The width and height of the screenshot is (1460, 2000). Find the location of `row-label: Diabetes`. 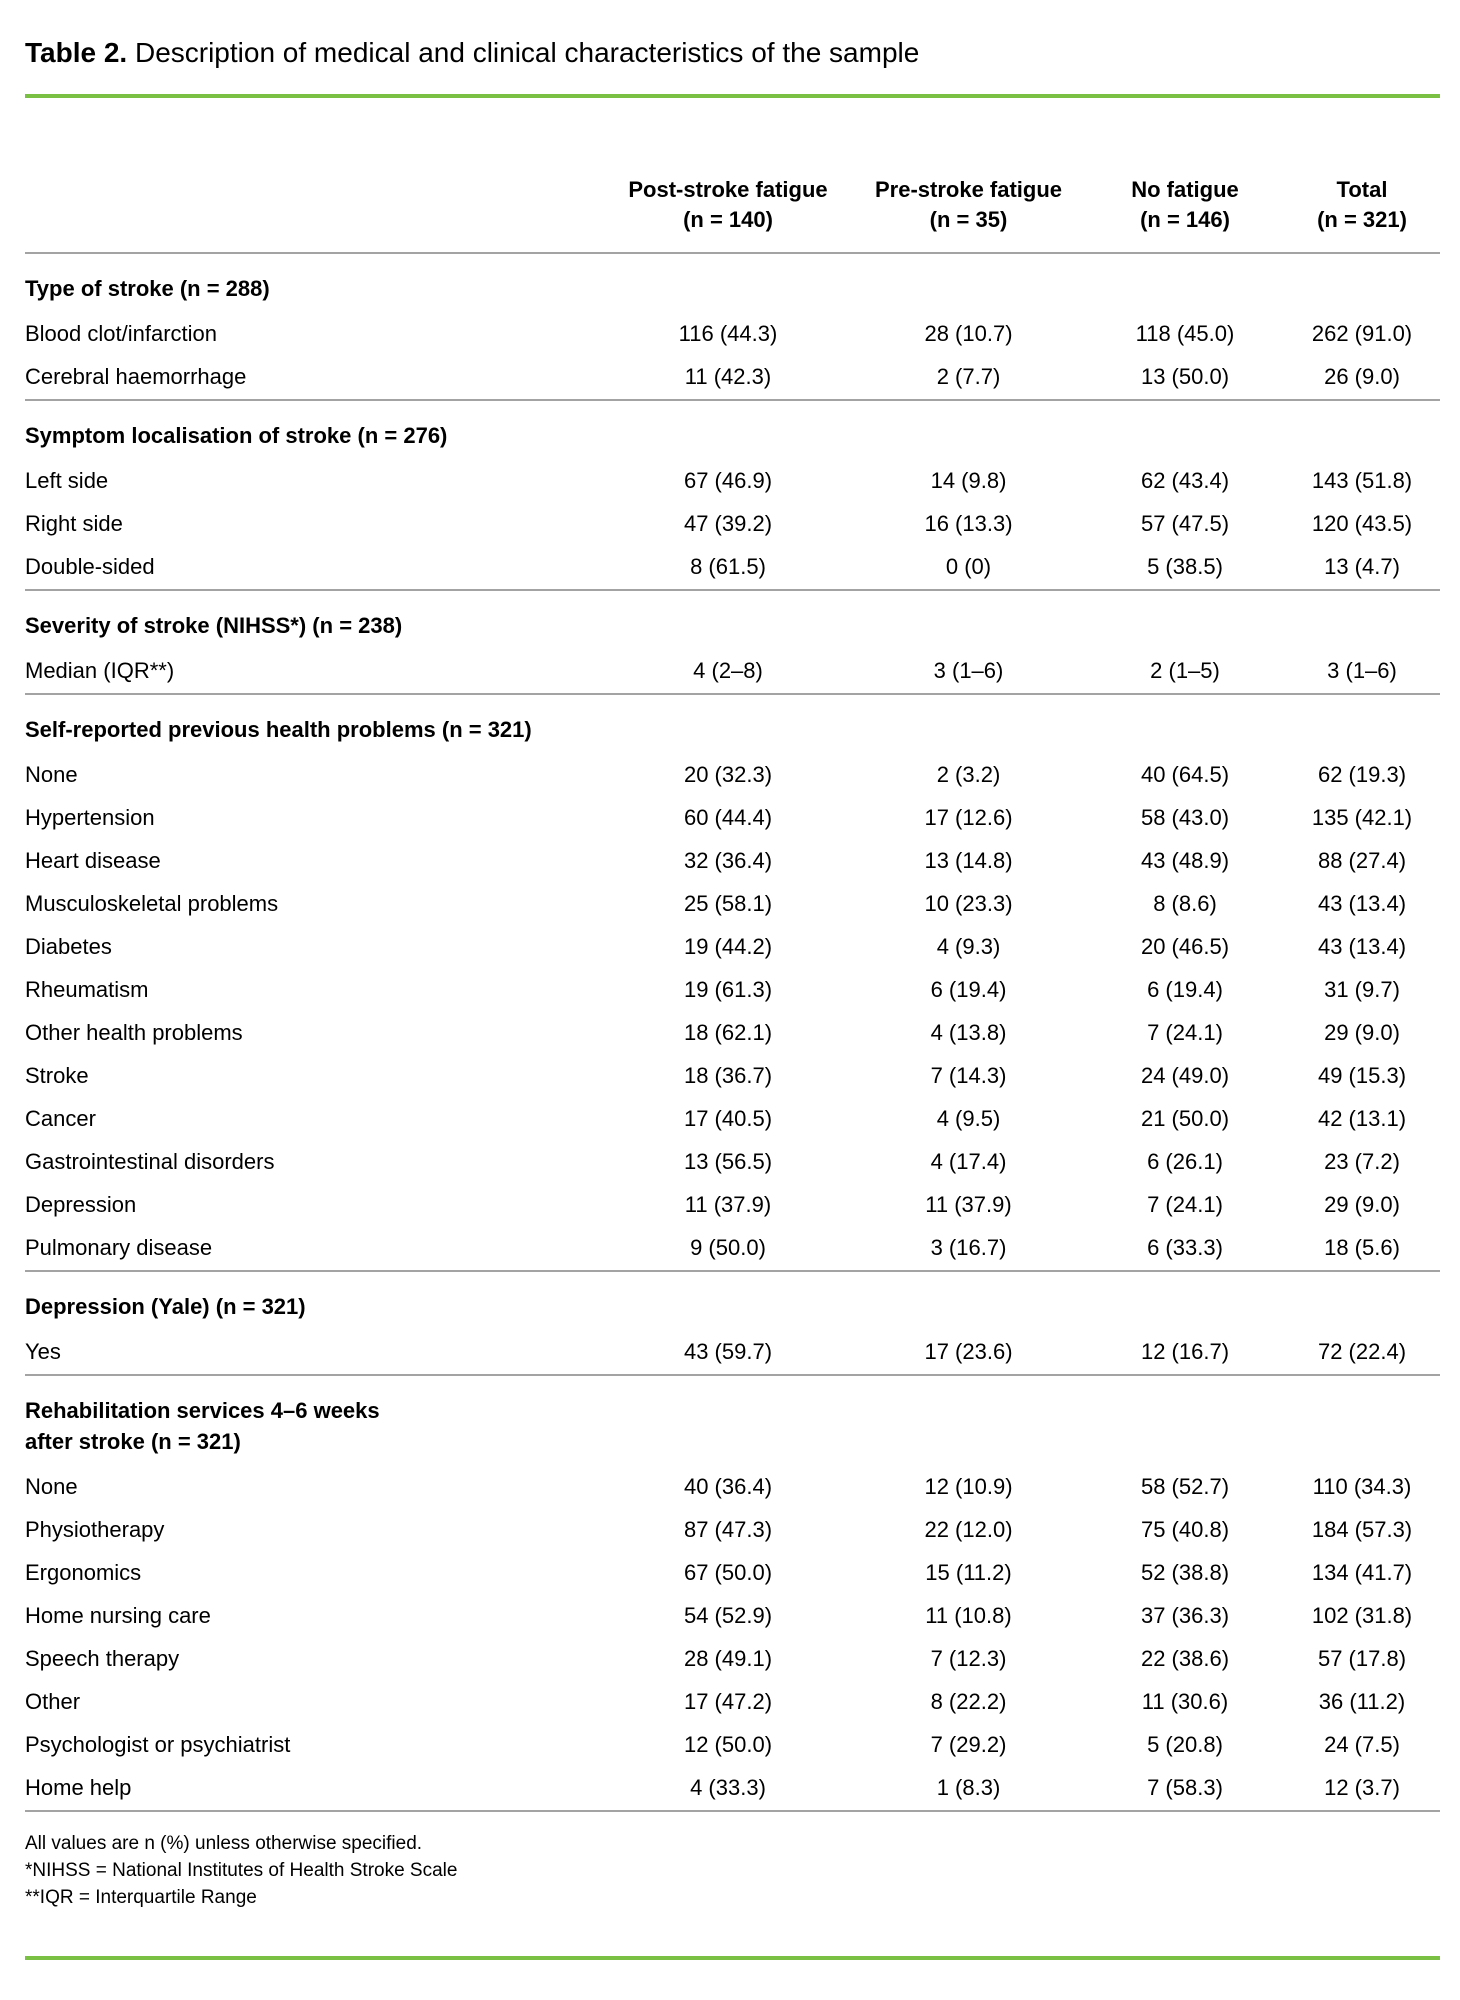

row-label: Diabetes is located at coordinates (68, 946).